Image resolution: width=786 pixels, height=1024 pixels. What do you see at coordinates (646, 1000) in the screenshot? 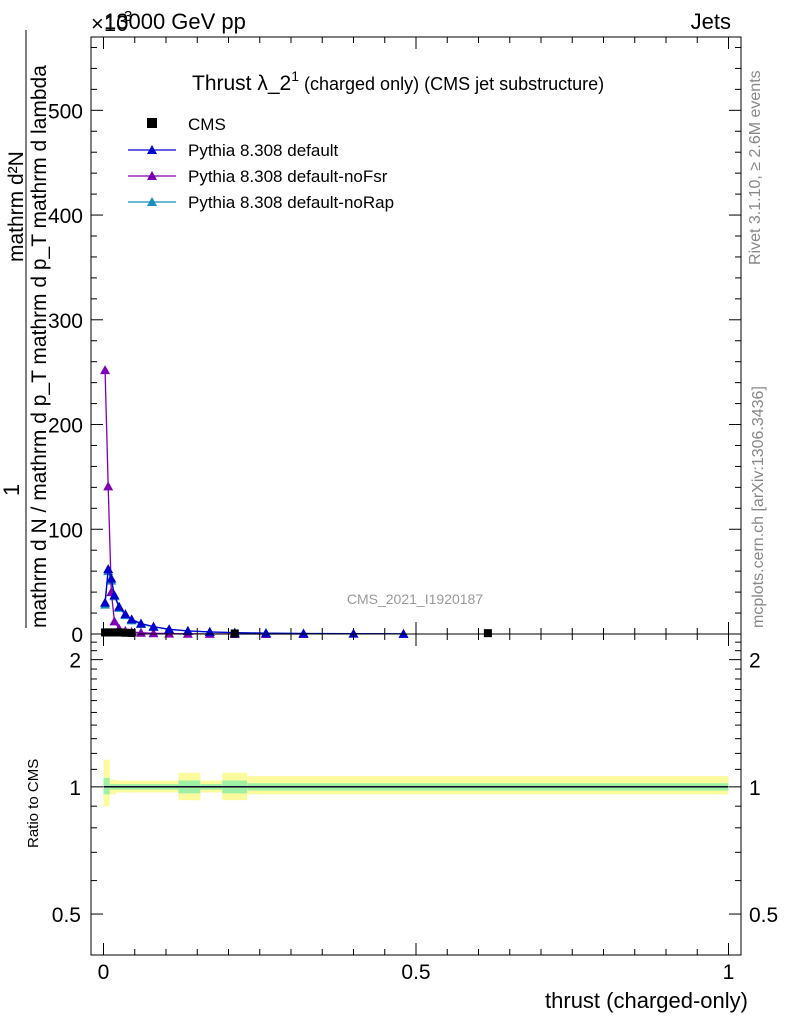
I see `x-axis-label: thrust (charged-only)` at bounding box center [646, 1000].